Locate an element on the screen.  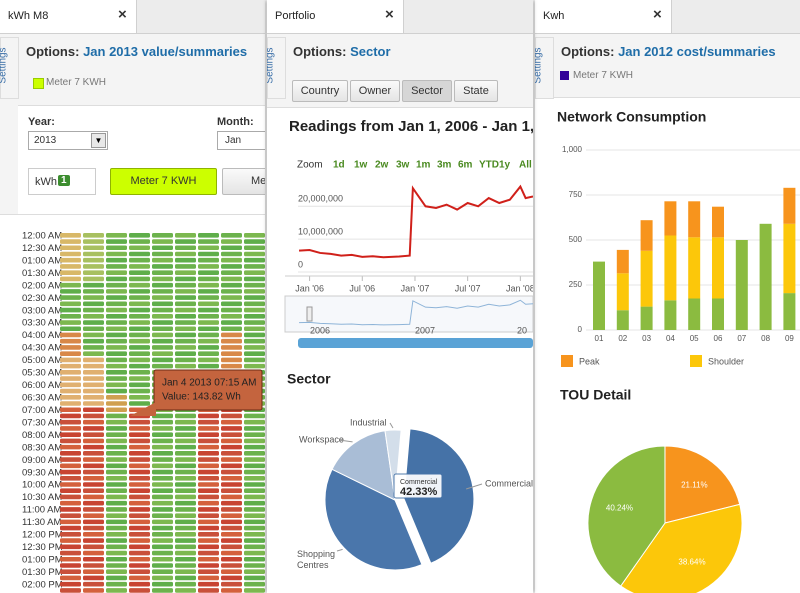
zoom-button: 1w is located at coordinates (361, 165).